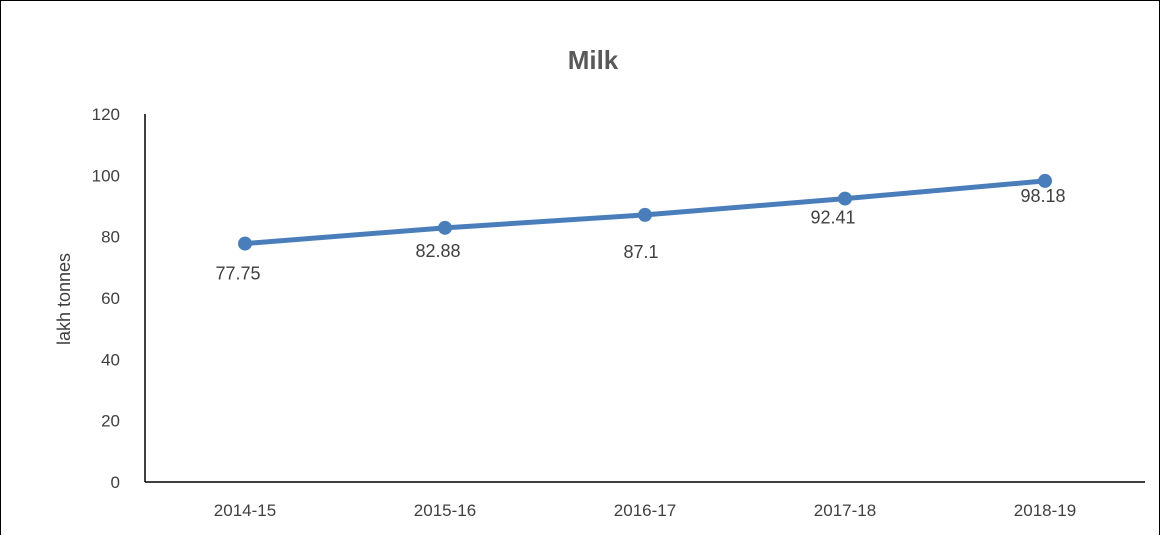  I want to click on y-tick-label: 100, so click(106, 175).